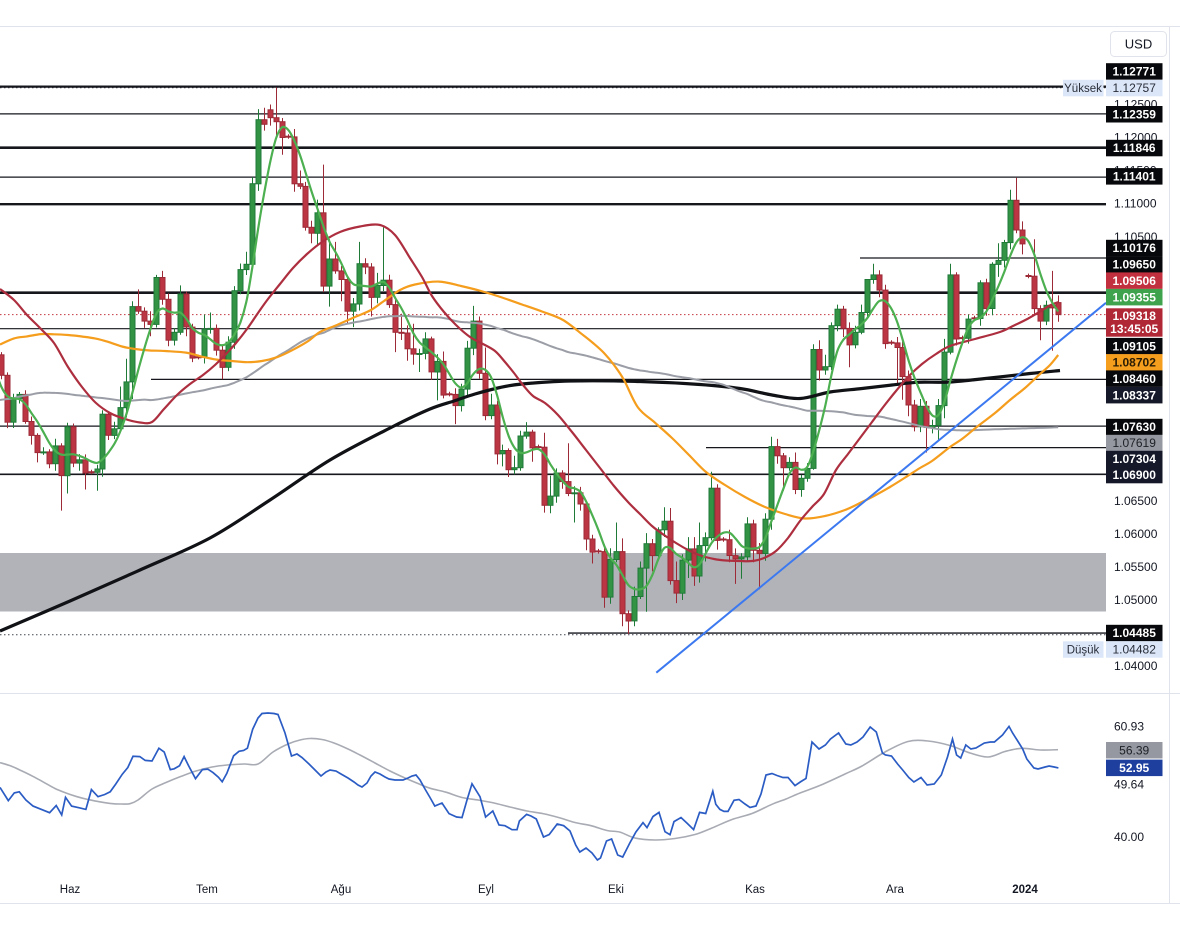 This screenshot has width=1180, height=944. Describe the element at coordinates (1135, 379) in the screenshot. I see `svg-text: 1.08460` at that location.